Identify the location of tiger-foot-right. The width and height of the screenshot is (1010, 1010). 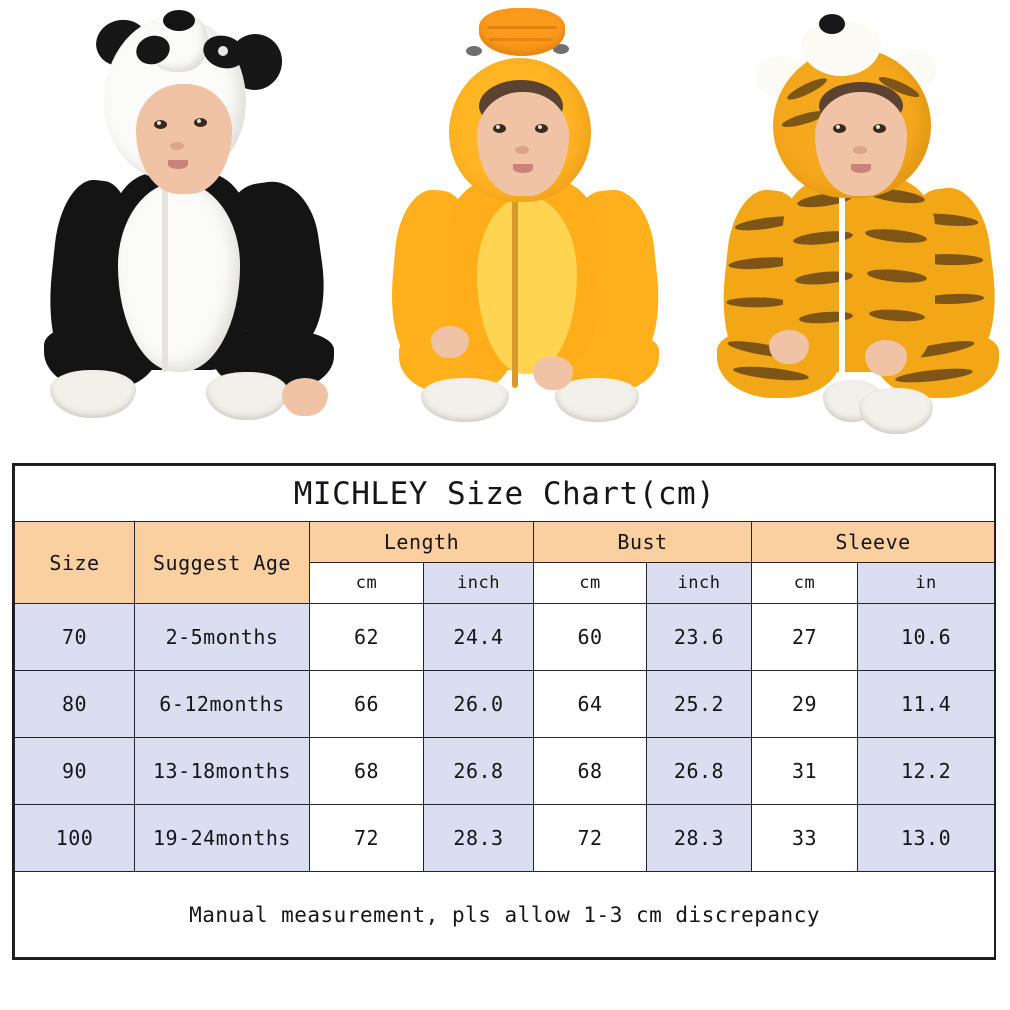
(896, 411).